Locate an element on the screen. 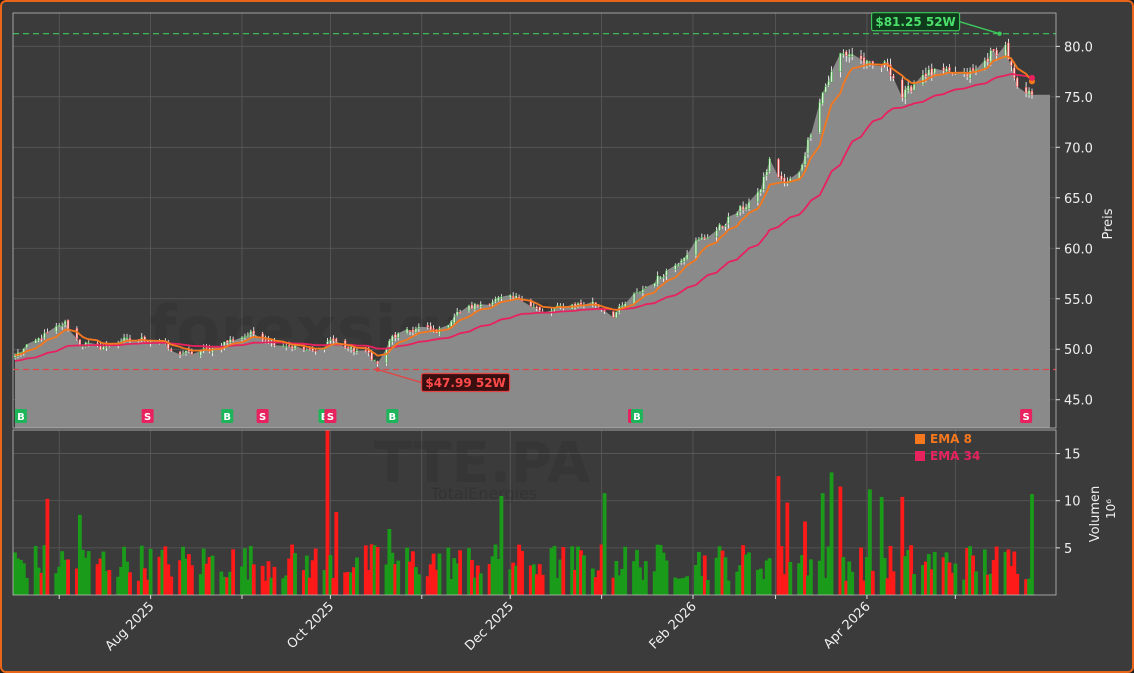  price-tick-label: 70.0 is located at coordinates (1078, 148).